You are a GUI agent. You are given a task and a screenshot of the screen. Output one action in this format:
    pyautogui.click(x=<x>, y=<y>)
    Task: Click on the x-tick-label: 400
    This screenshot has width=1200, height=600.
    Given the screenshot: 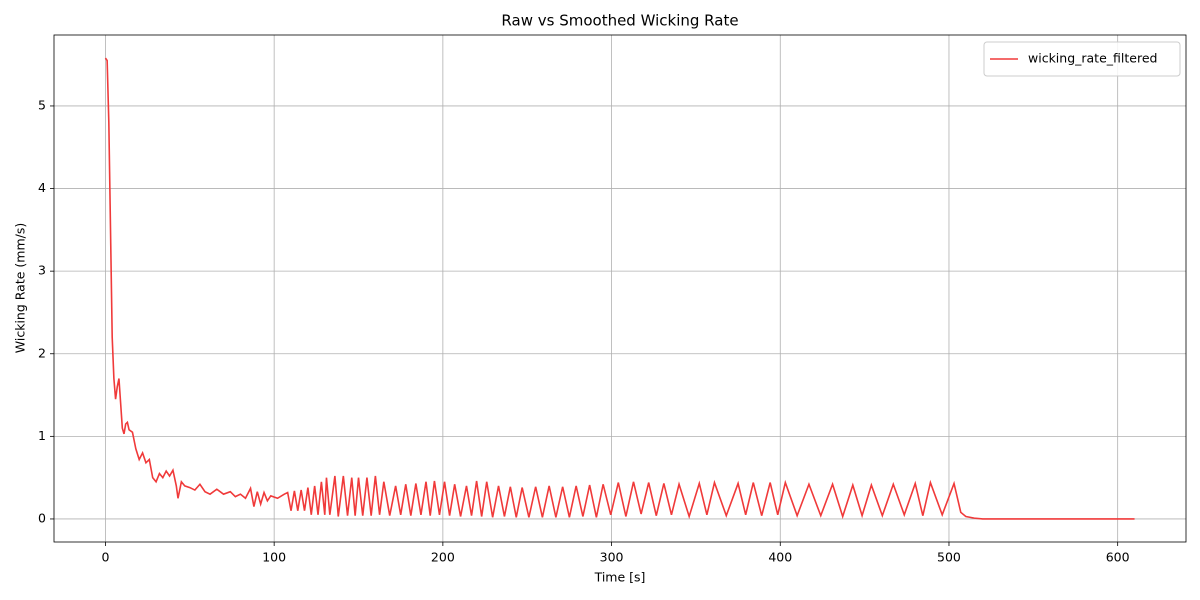 What is the action you would take?
    pyautogui.click(x=780, y=557)
    